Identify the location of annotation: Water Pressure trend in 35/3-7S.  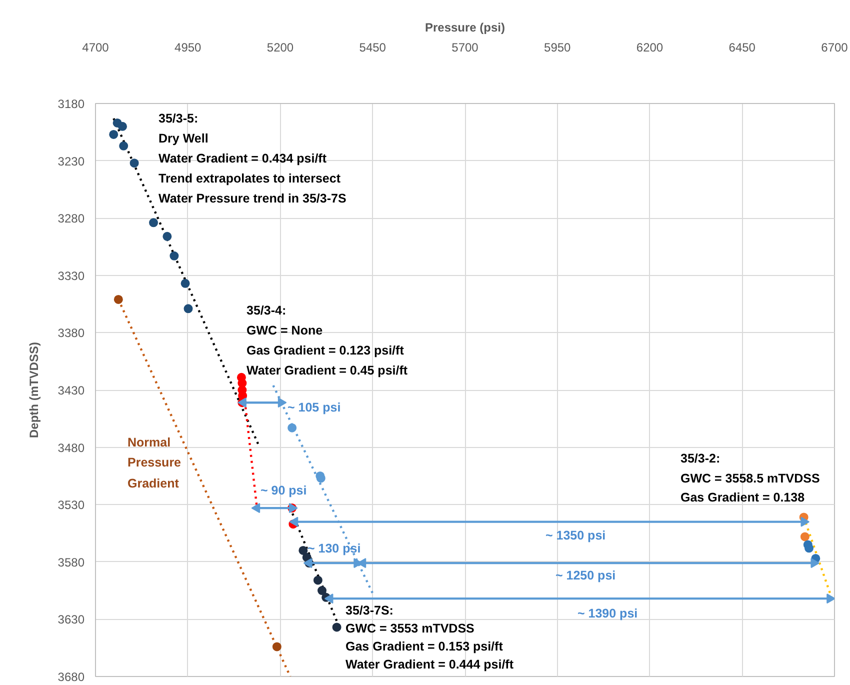
(252, 199).